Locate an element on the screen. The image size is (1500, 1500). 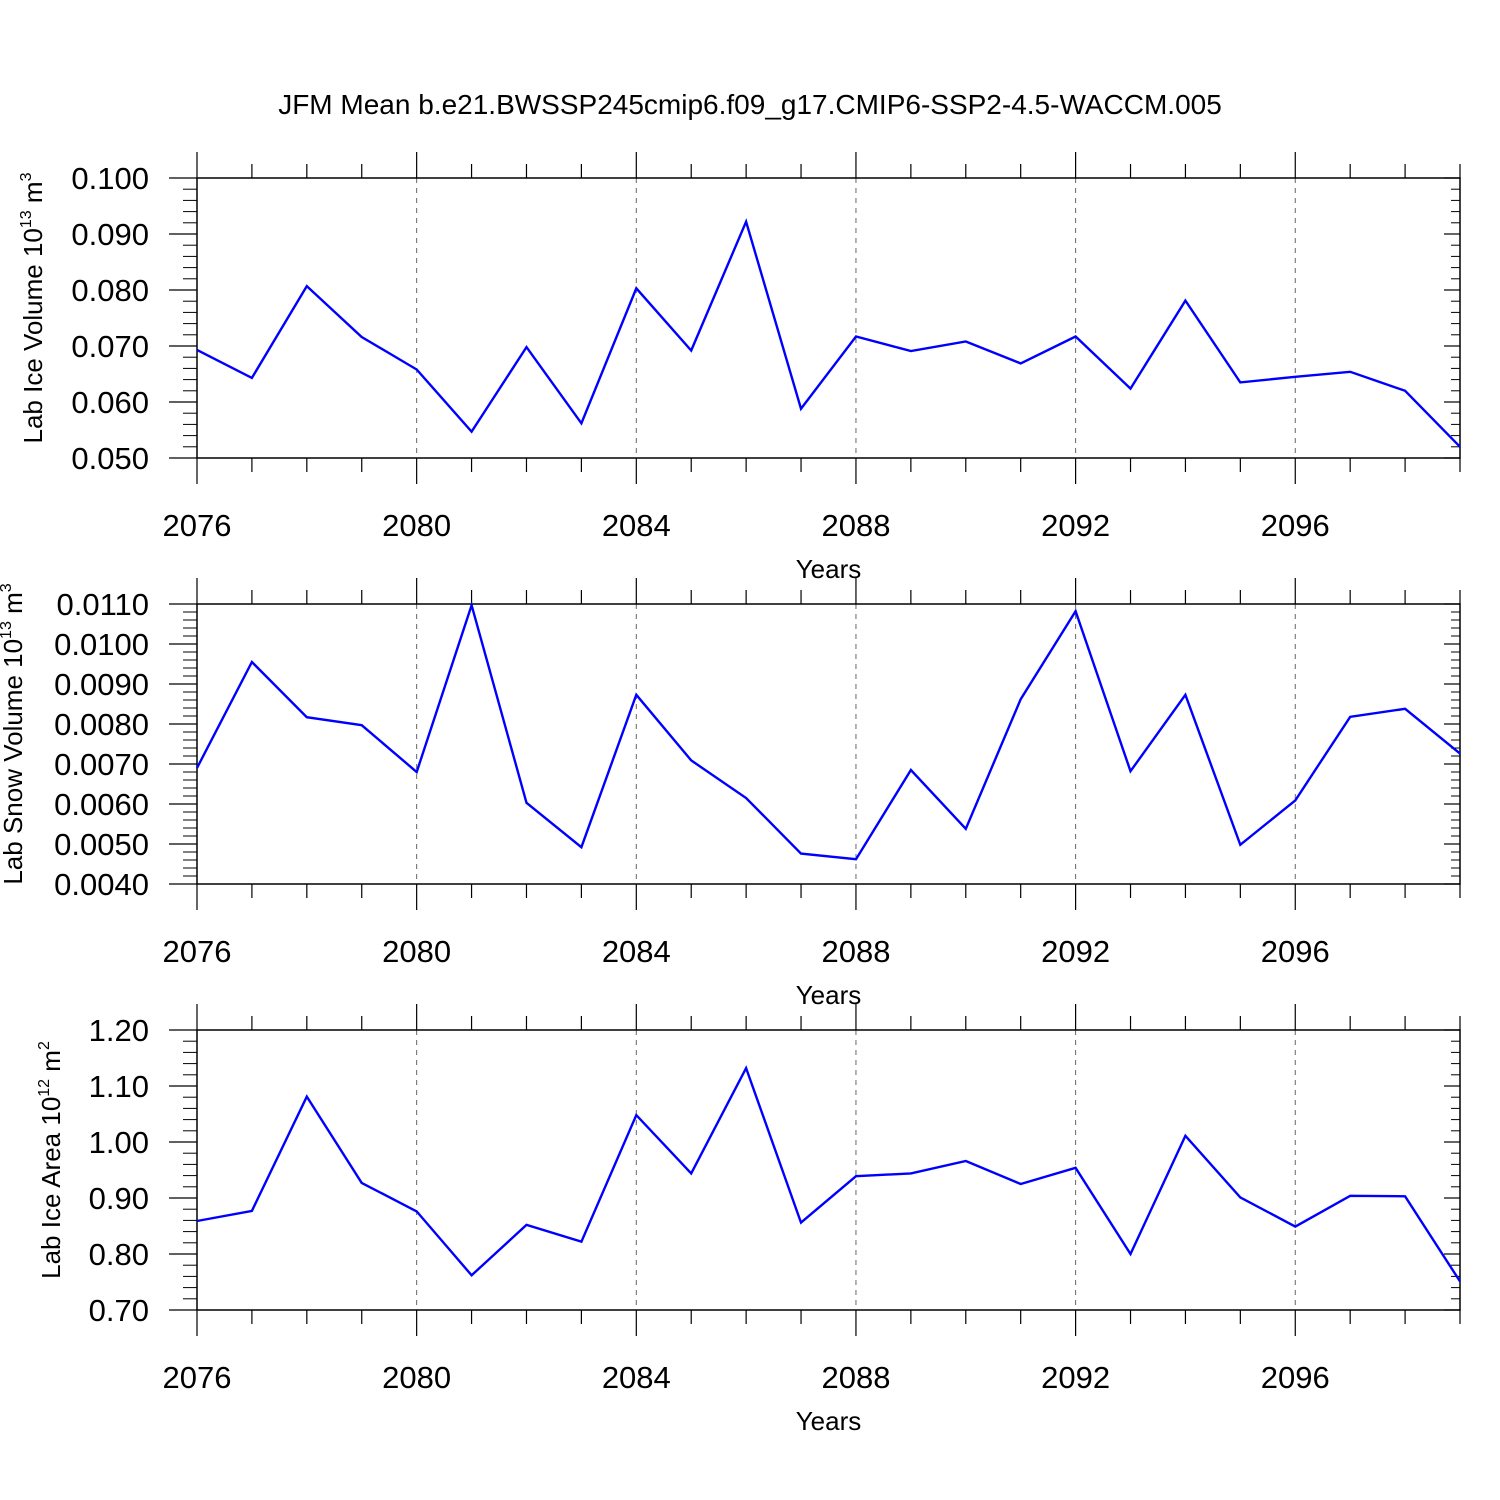
y-tick-label: 1.20 is located at coordinates (119, 1030).